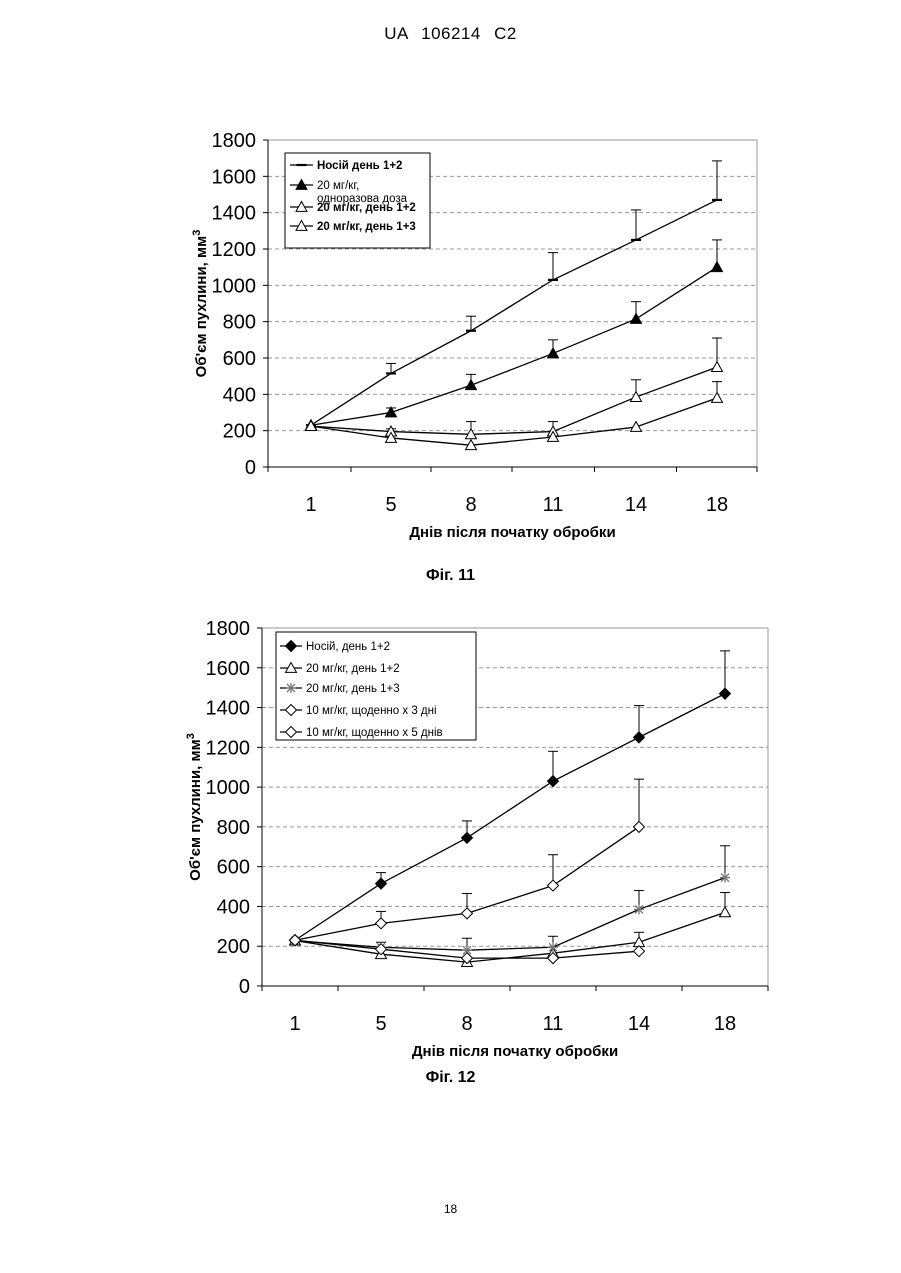 This screenshot has height=1273, width=901. What do you see at coordinates (396, 33) in the screenshot?
I see `patent-code: UA` at bounding box center [396, 33].